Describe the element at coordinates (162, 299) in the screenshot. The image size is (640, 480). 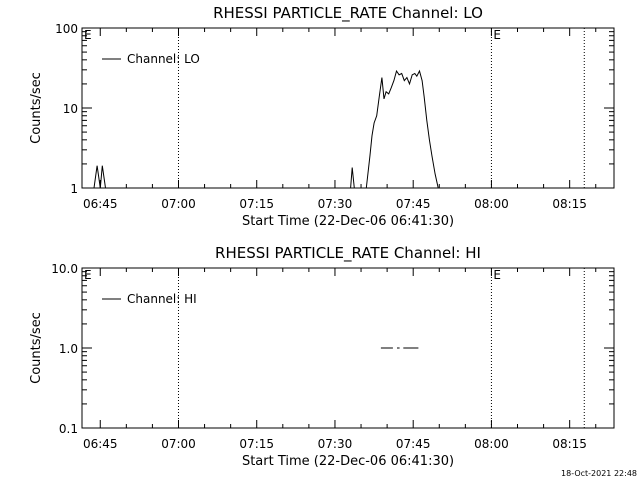
I see `legend-entry: Channel: HI` at that location.